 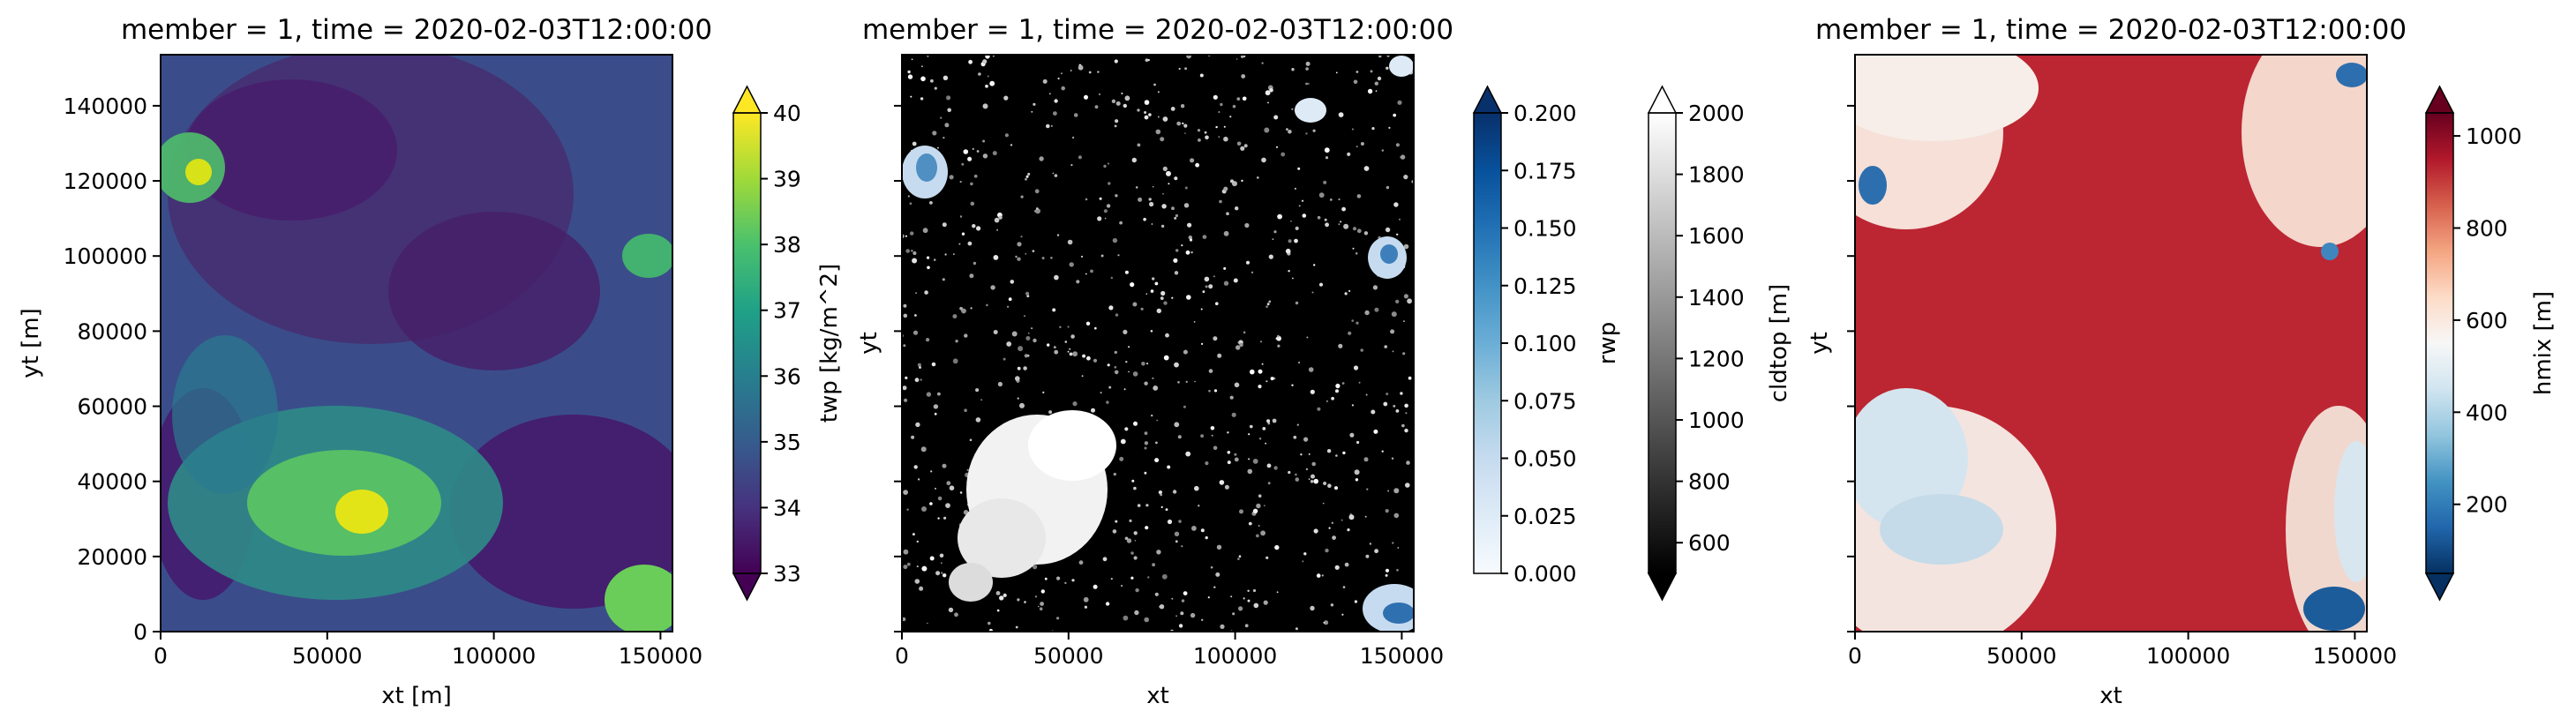 I want to click on colorbar-gradient, so click(x=747, y=343).